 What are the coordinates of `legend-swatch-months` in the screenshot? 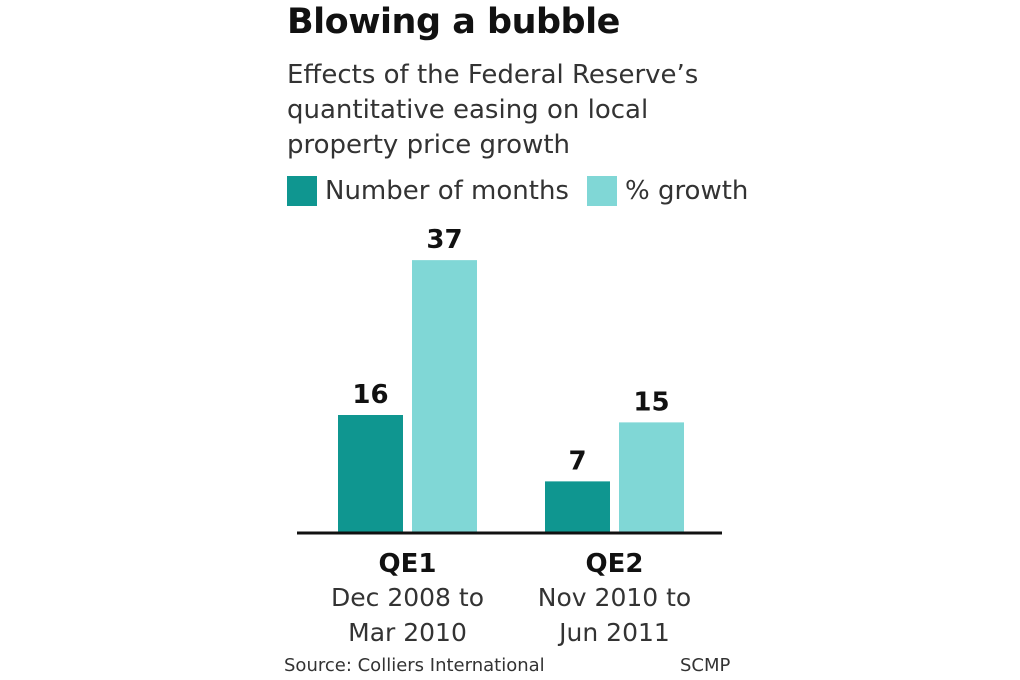 It's located at (302, 191).